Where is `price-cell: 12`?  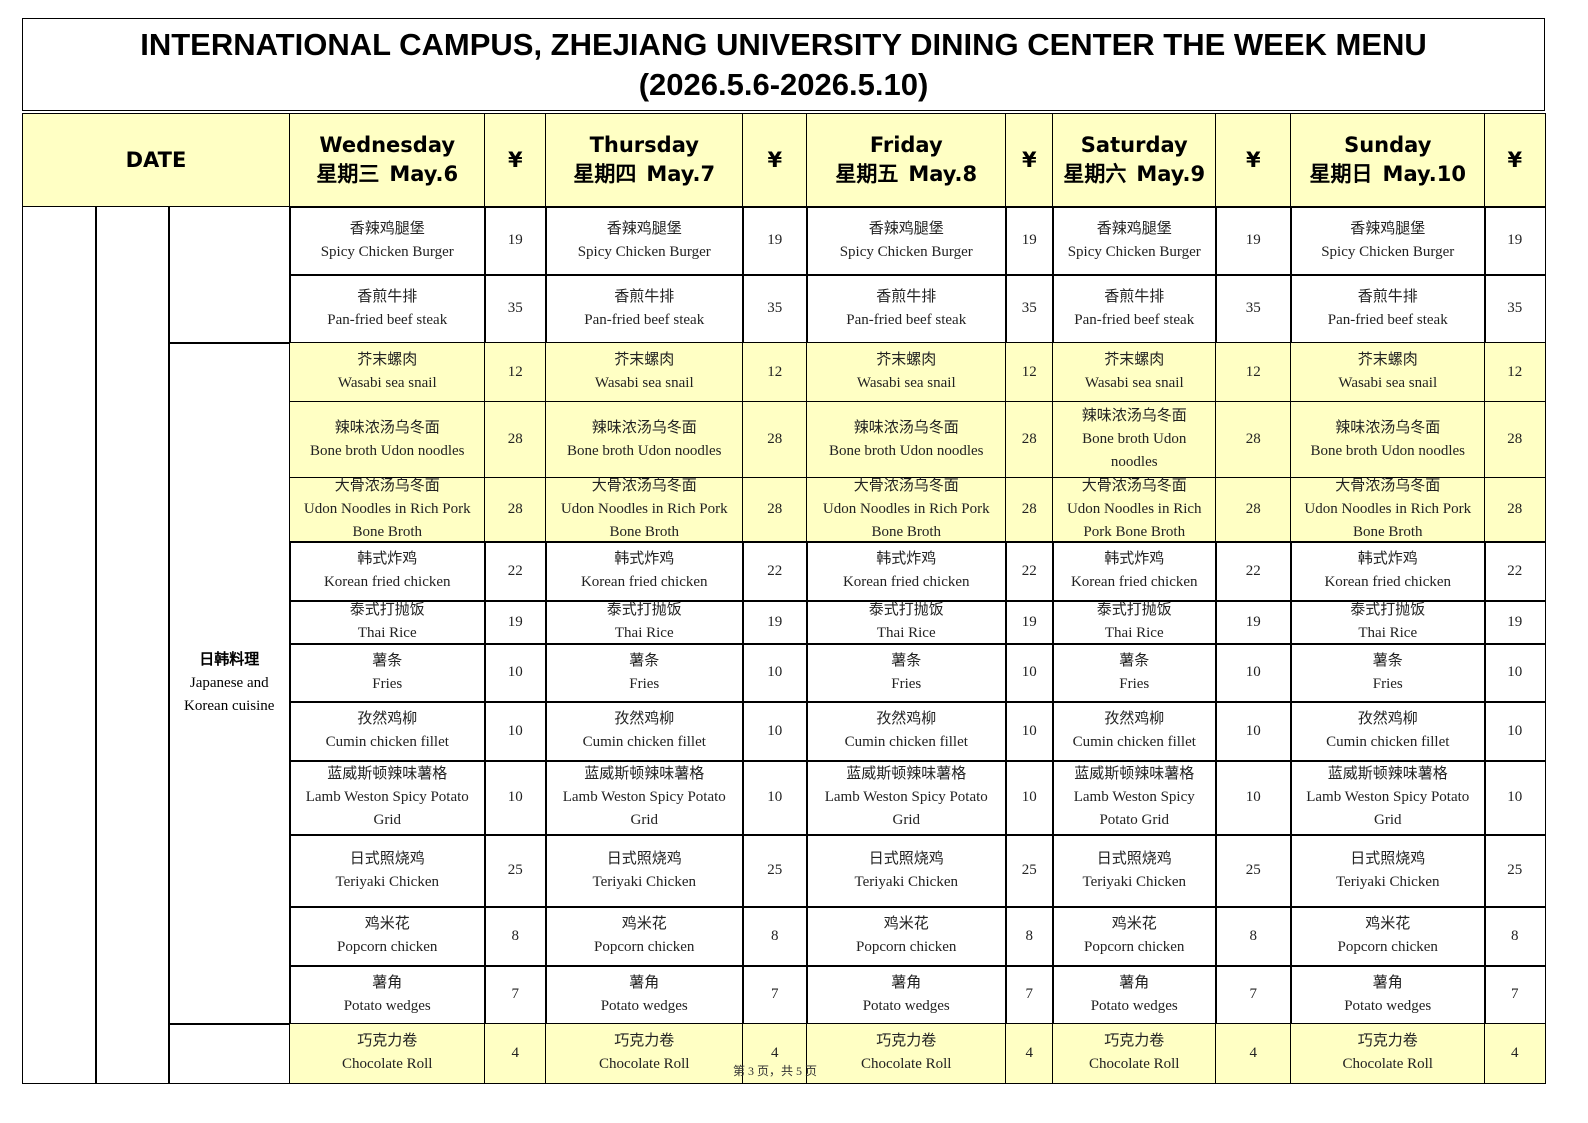
price-cell: 12 is located at coordinates (1515, 372).